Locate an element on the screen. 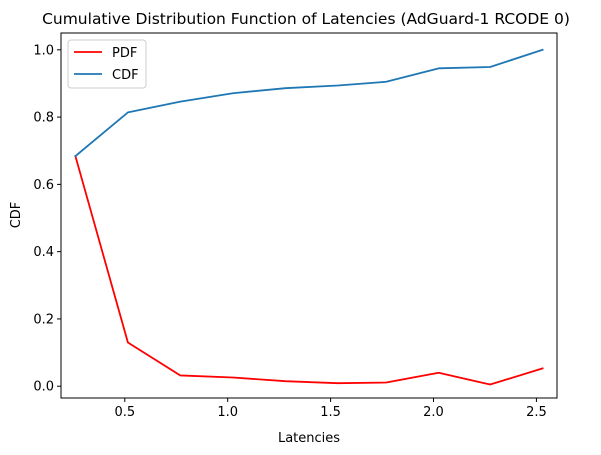 The height and width of the screenshot is (455, 601). x-axis: 0.5 1.0 1.5 2.0 2.5 is located at coordinates (330, 409).